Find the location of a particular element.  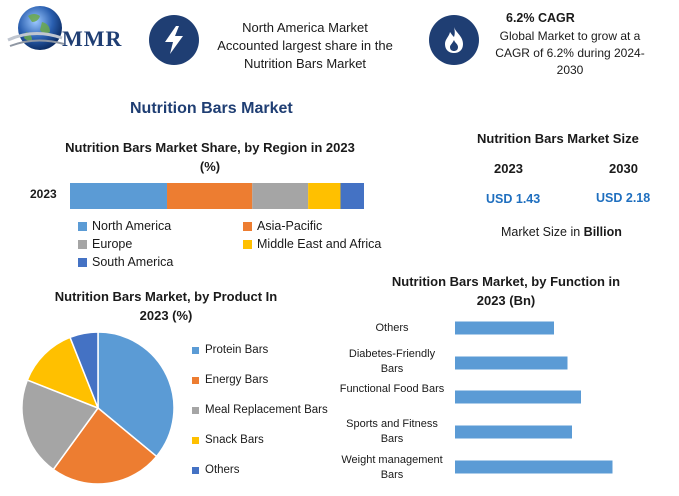

region-segment-europe is located at coordinates (280, 196).